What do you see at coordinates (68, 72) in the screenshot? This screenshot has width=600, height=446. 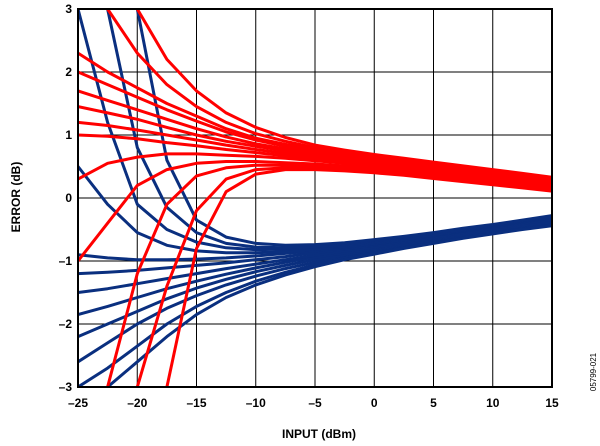 I see `y-tick-label: 2` at bounding box center [68, 72].